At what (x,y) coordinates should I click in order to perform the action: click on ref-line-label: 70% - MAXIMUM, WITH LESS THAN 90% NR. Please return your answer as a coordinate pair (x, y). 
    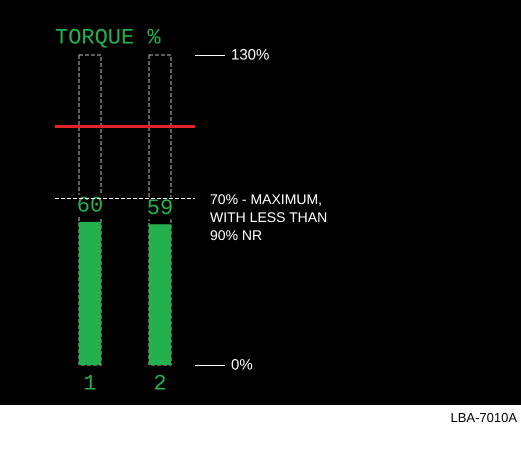
    Looking at the image, I should click on (271, 217).